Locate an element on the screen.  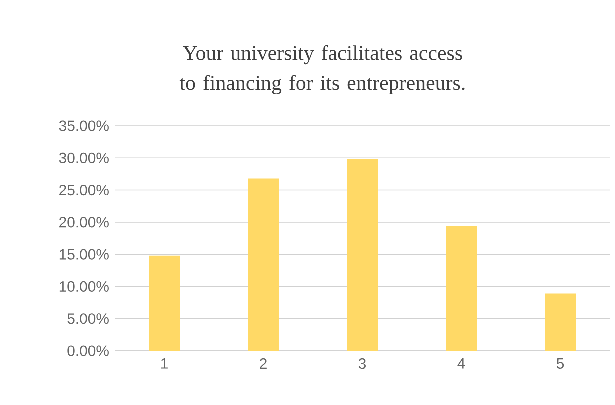
chart-title: Your university facilitates access to financing for its entrepreneurs. is located at coordinates (322, 69).